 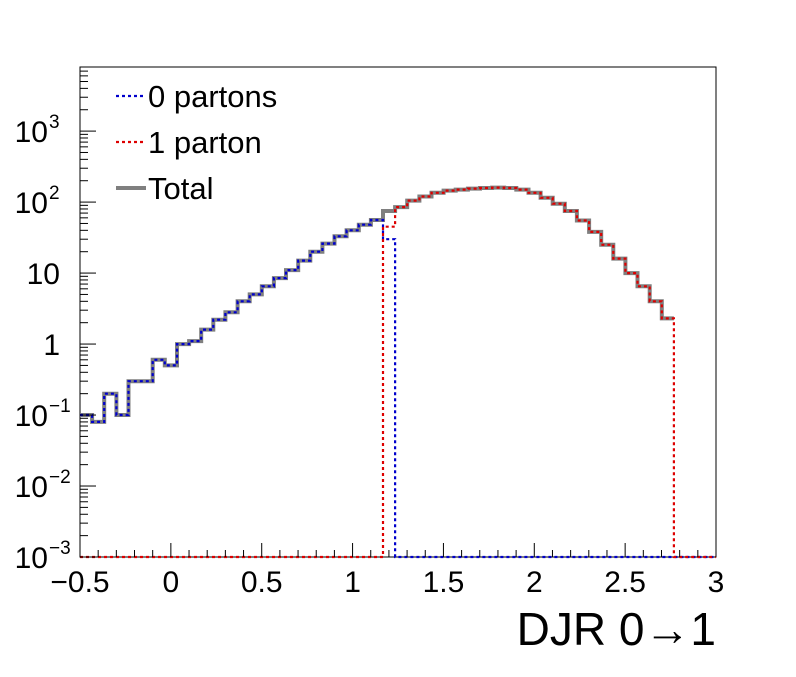 What do you see at coordinates (616, 629) in the screenshot?
I see `x-axis-title: DJR 0→1` at bounding box center [616, 629].